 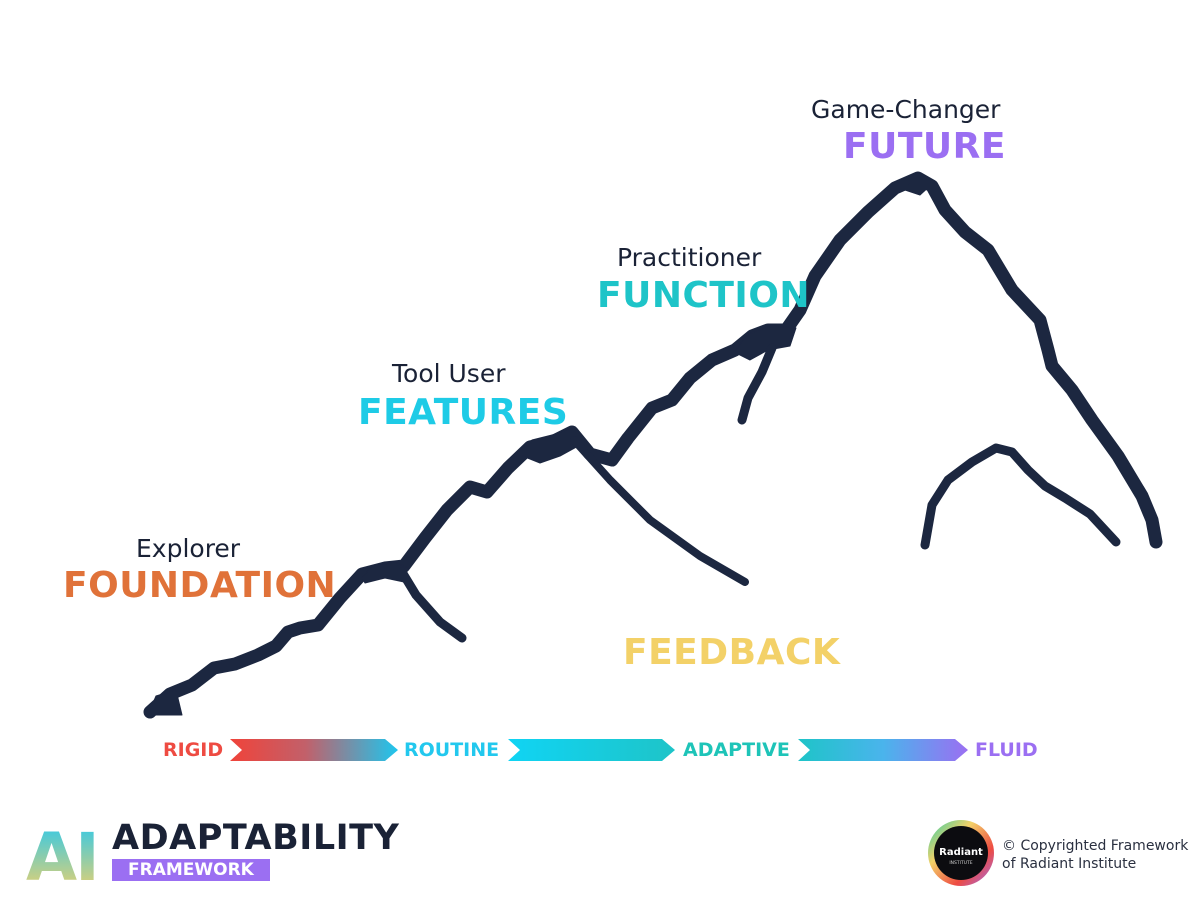 What do you see at coordinates (463, 412) in the screenshot?
I see `stage-name-features: FEATURES` at bounding box center [463, 412].